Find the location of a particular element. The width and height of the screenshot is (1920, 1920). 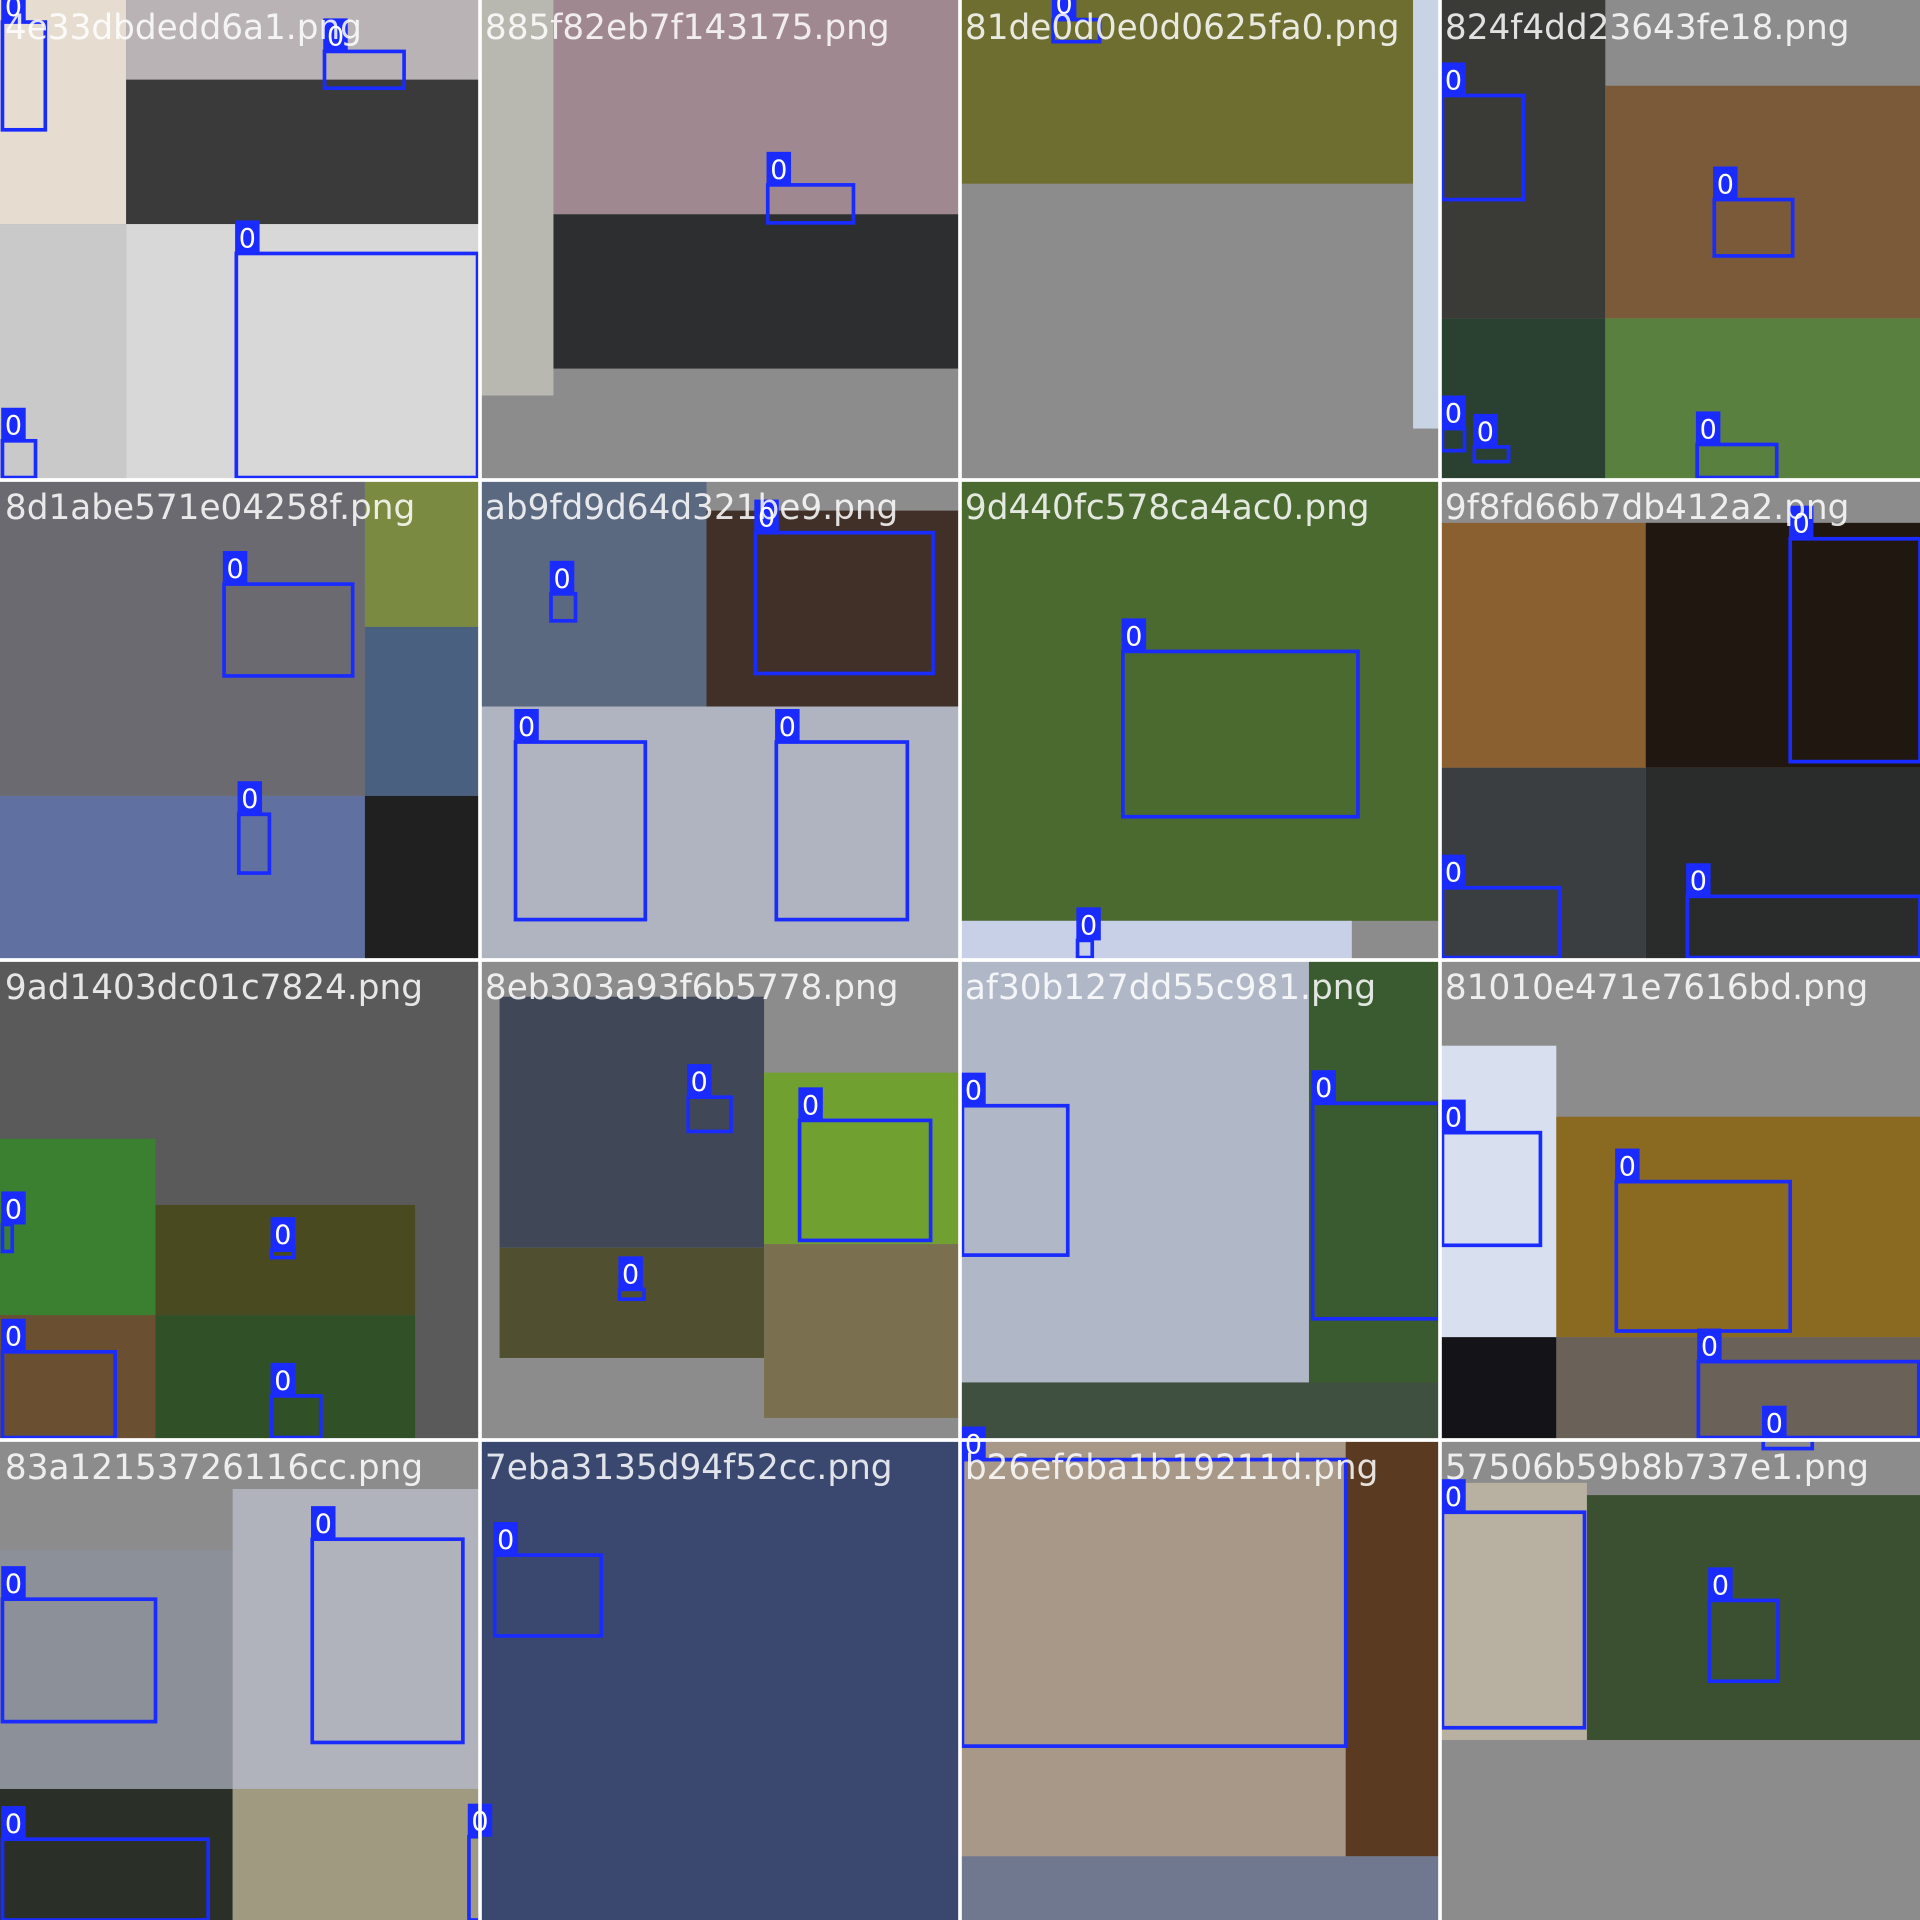

filename: ab9fd9d64d321be9.png is located at coordinates (691, 508).